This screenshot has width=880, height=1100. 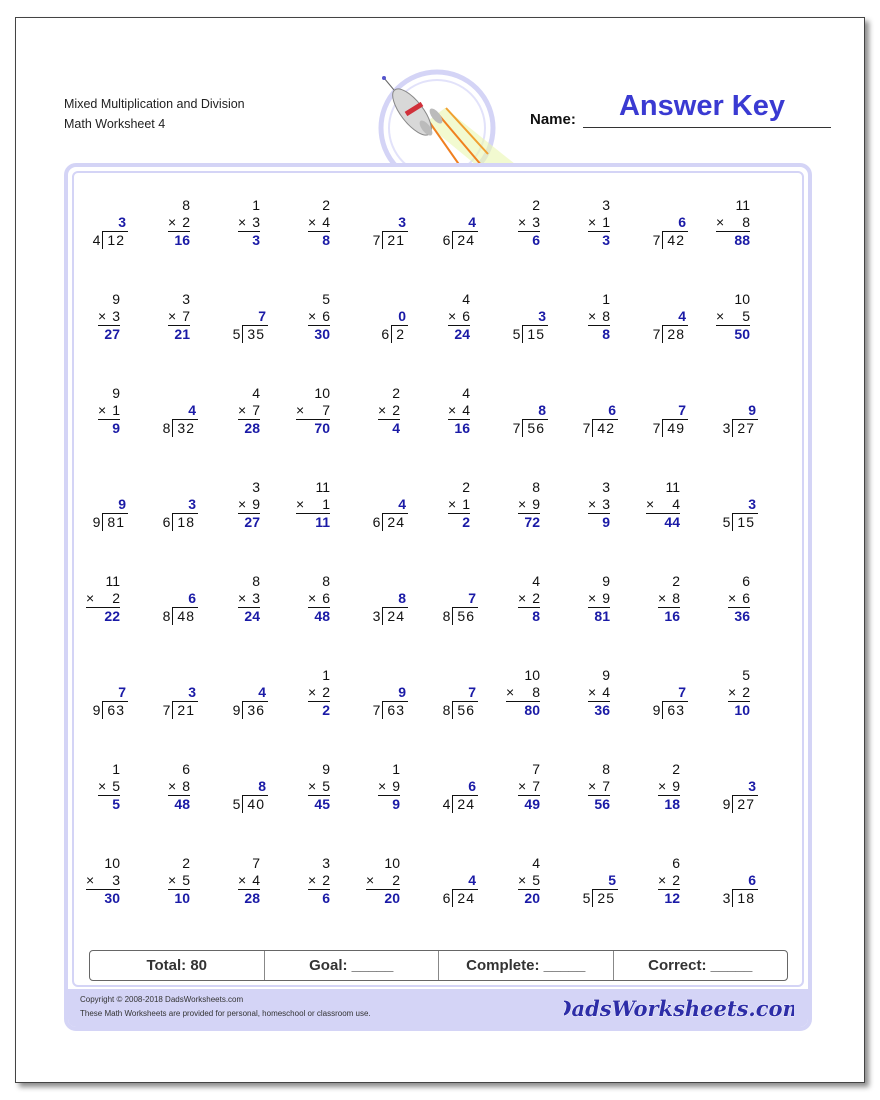 What do you see at coordinates (599, 693) in the screenshot?
I see `multiplication-stack: 9 × 4 36` at bounding box center [599, 693].